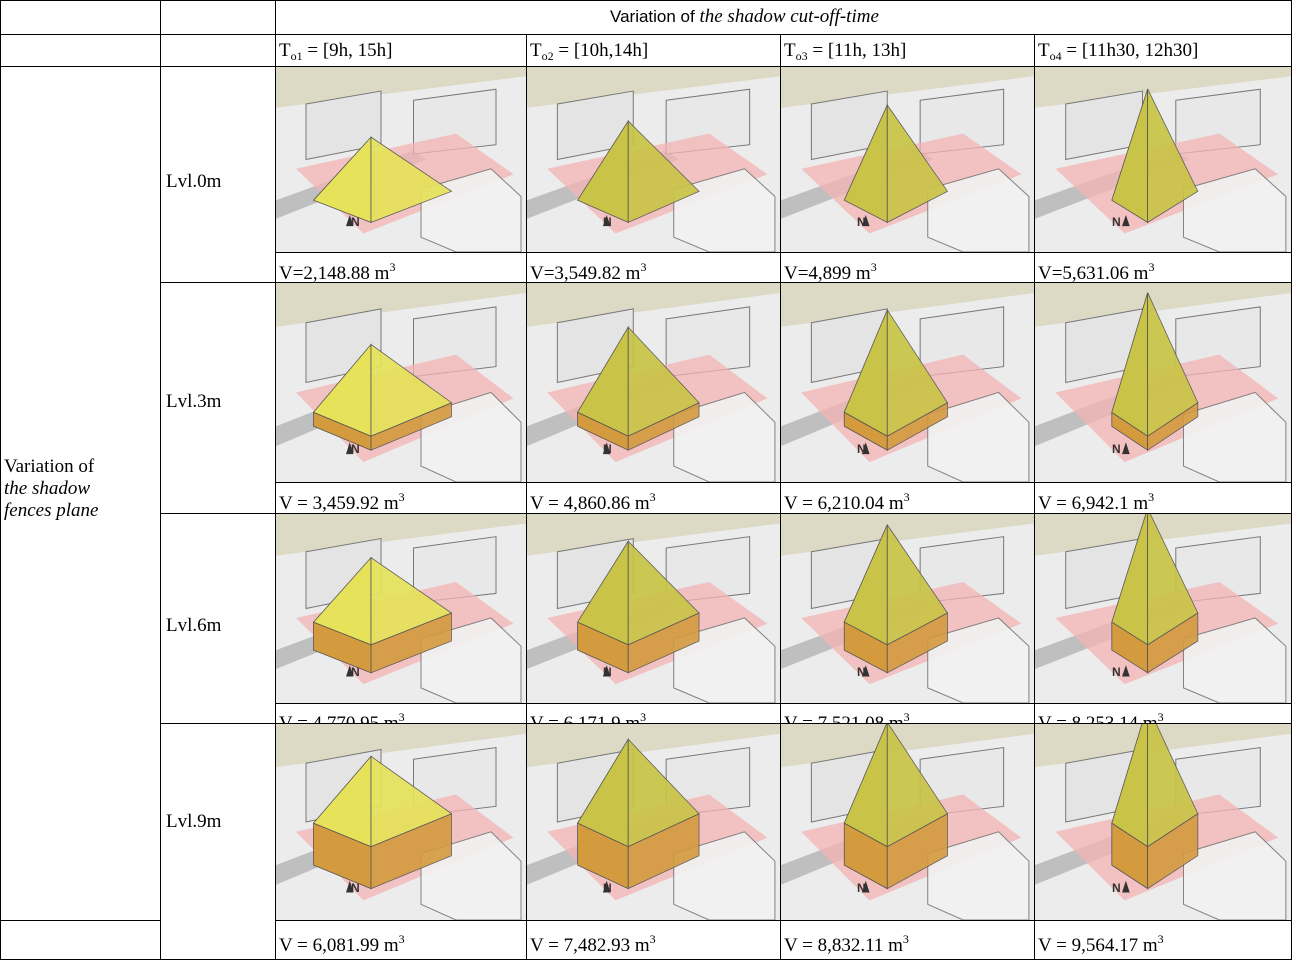 The width and height of the screenshot is (1292, 960). I want to click on top-header-prefix: Variation of, so click(655, 16).